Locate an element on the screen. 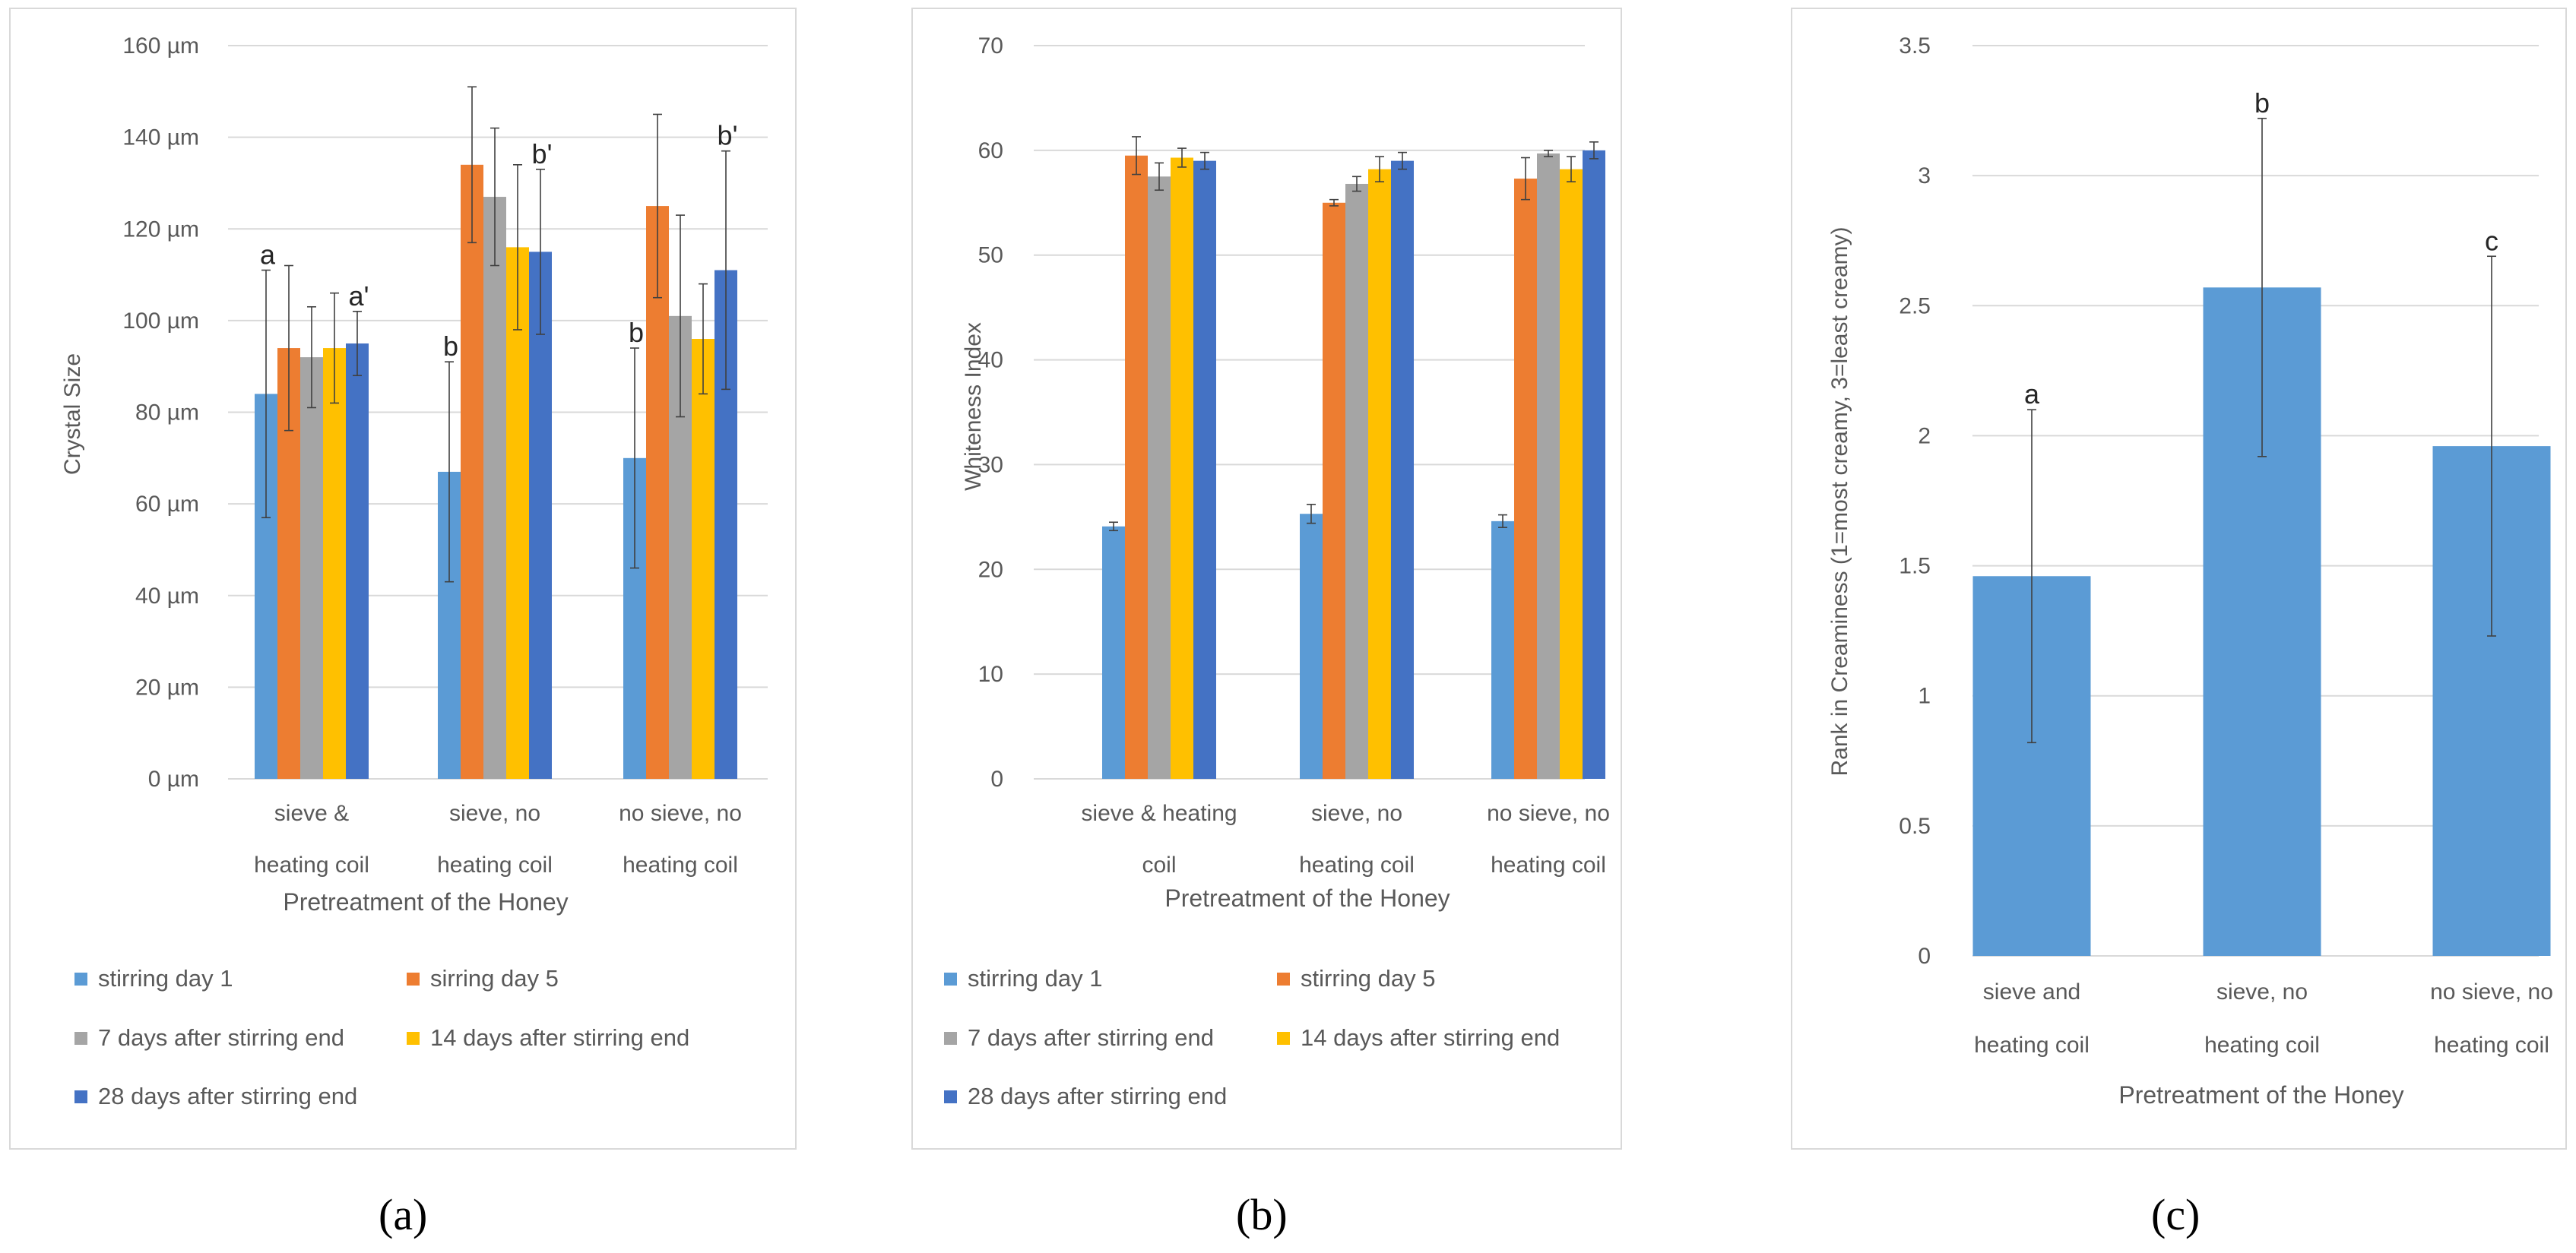 The image size is (2576, 1253). caption-a: (a) is located at coordinates (403, 1214).